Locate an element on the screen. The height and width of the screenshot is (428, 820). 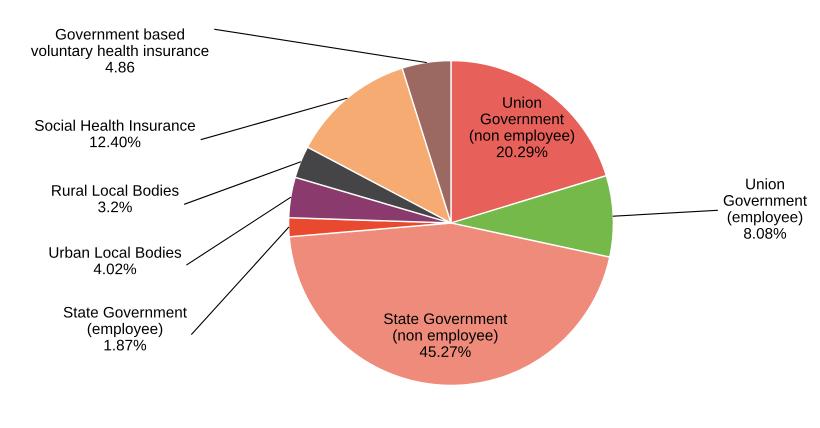
data-label: 8.08% is located at coordinates (765, 233).